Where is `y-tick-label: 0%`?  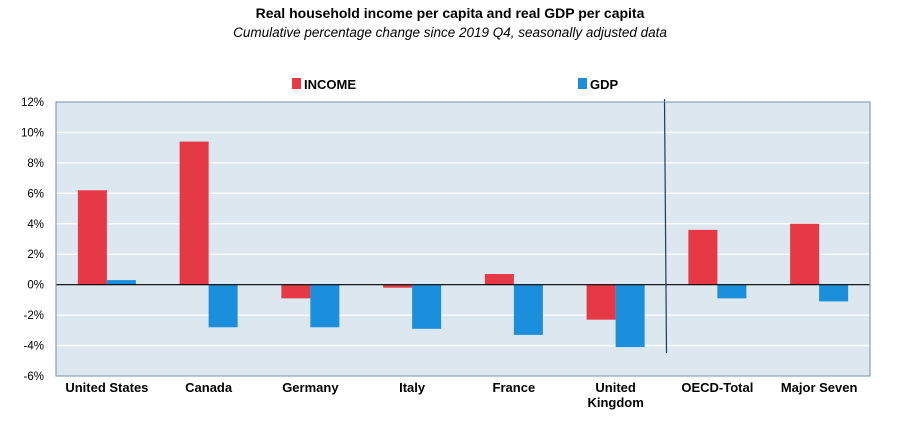
y-tick-label: 0% is located at coordinates (35, 286).